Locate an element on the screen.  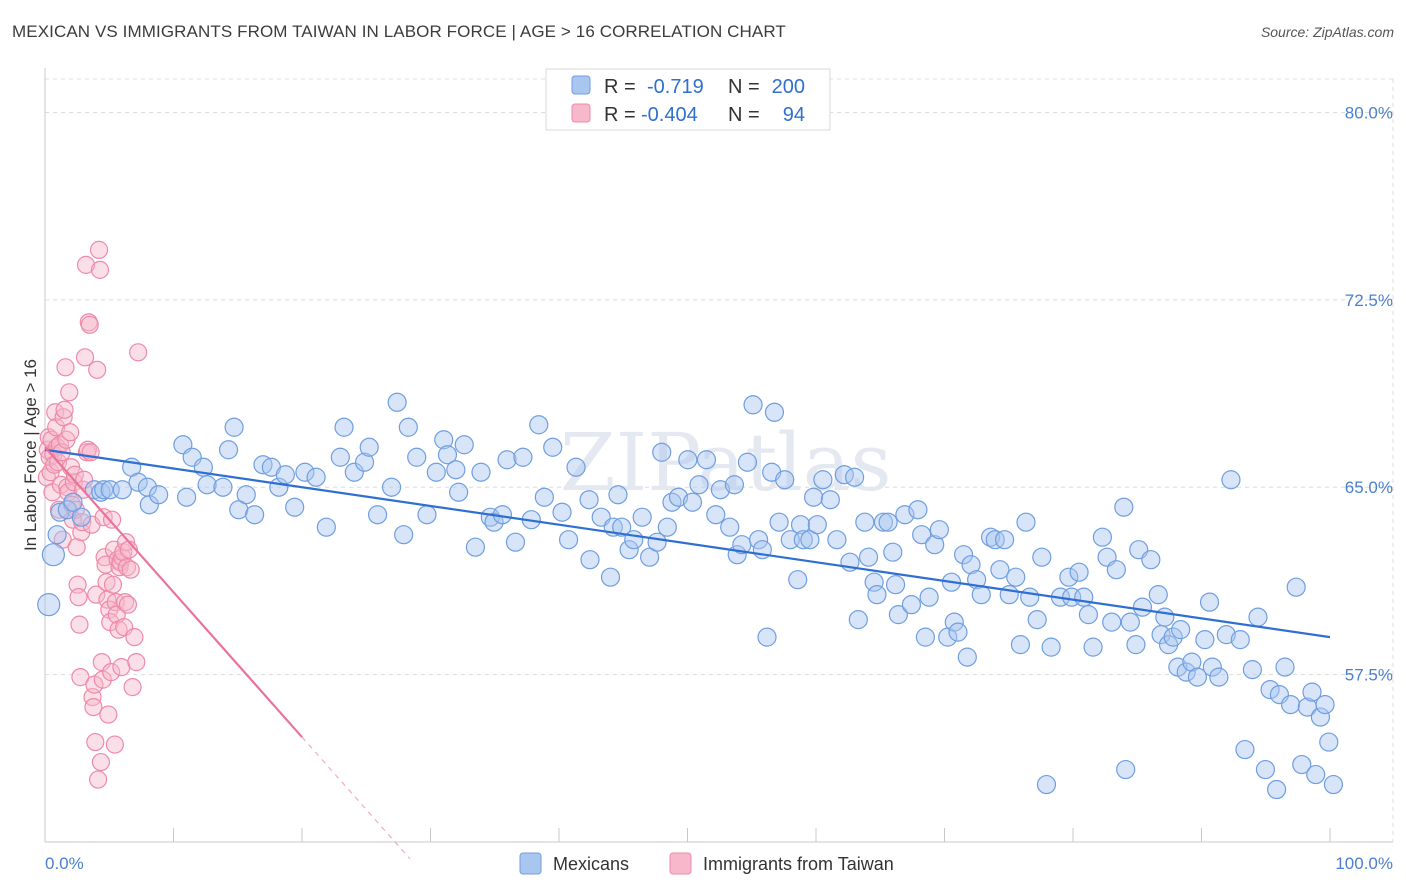
legend-bottom-label-taiwan: Immigrants from Taiwan is located at coordinates (798, 864).